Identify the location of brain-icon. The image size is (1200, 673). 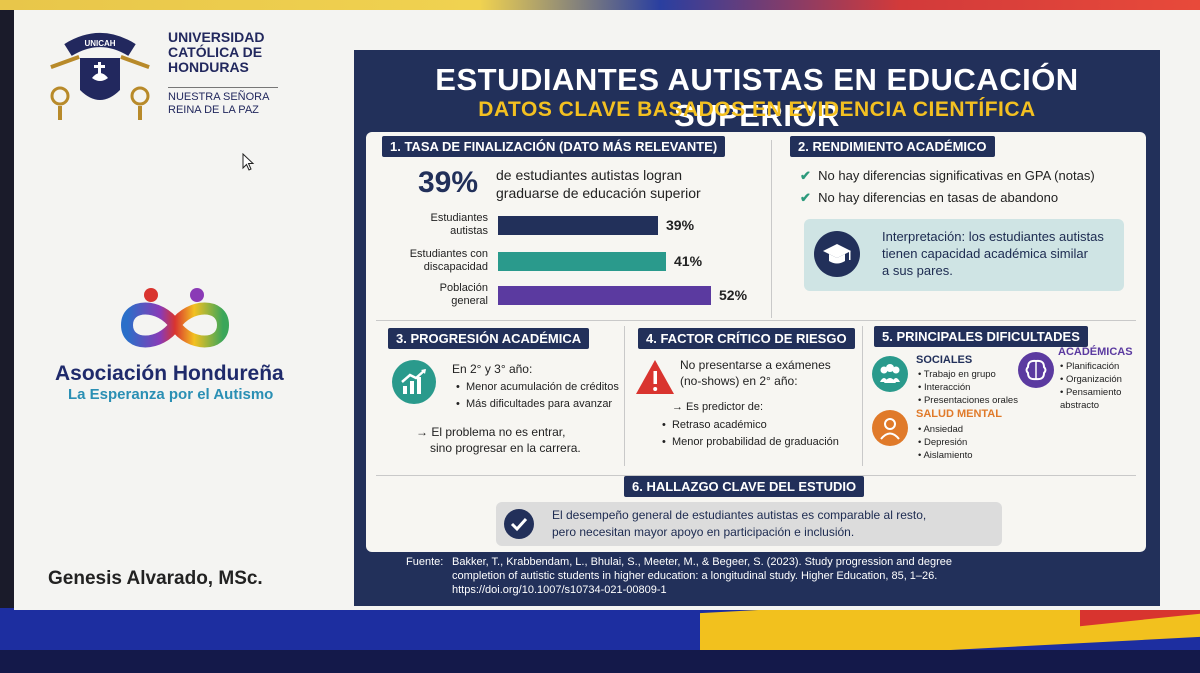
(1036, 370).